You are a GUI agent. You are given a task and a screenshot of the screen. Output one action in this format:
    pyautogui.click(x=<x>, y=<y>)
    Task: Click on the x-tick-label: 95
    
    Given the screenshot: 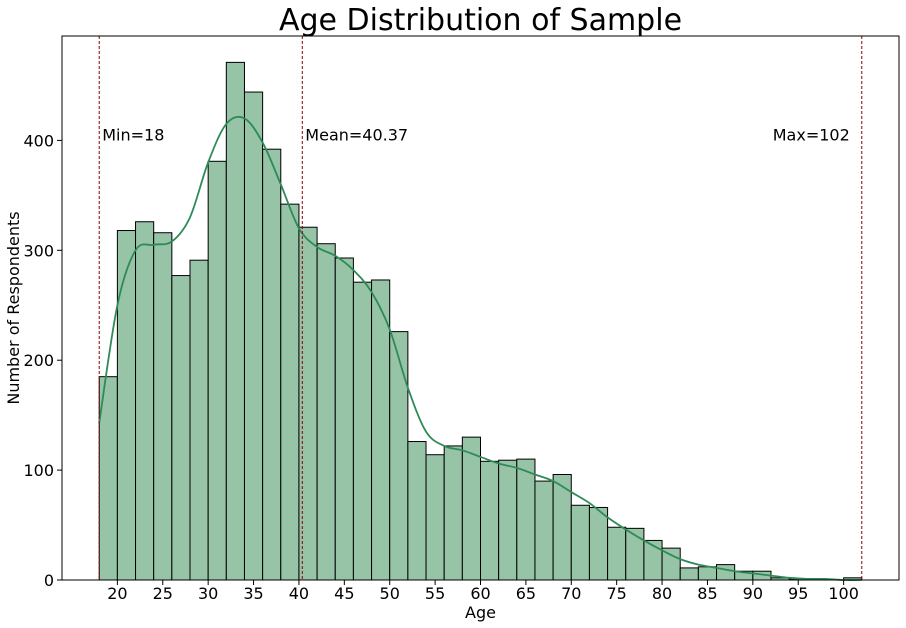 What is the action you would take?
    pyautogui.click(x=798, y=593)
    